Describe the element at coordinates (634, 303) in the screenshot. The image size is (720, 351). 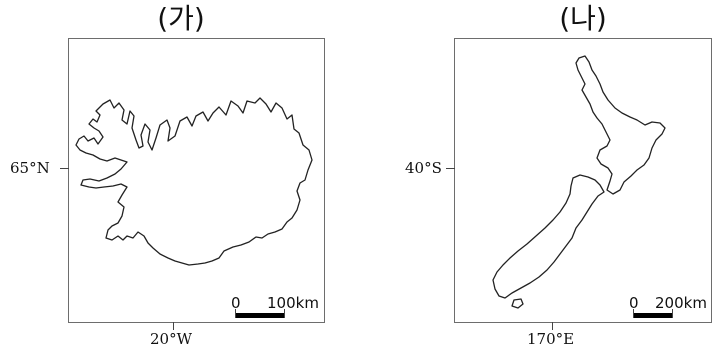
I see `scale-zero-b: 0` at that location.